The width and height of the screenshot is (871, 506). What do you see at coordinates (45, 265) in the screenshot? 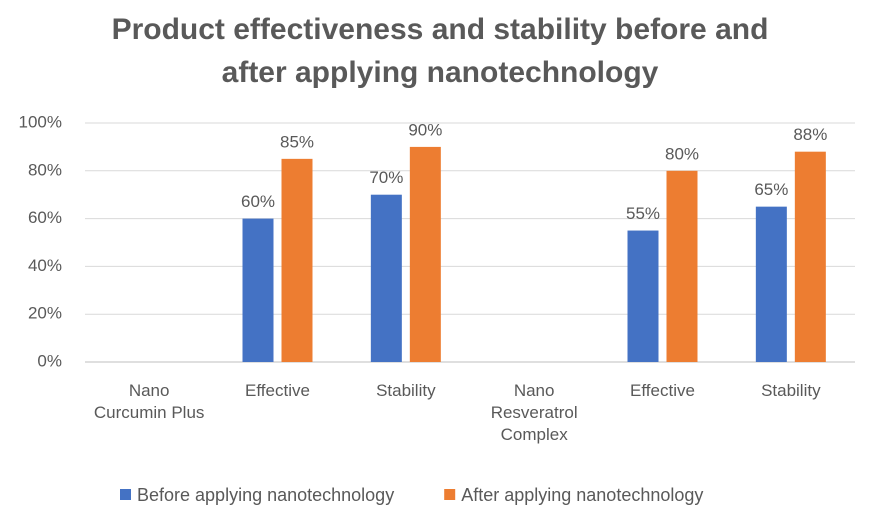
I see `y-tick-label: 40%` at bounding box center [45, 265].